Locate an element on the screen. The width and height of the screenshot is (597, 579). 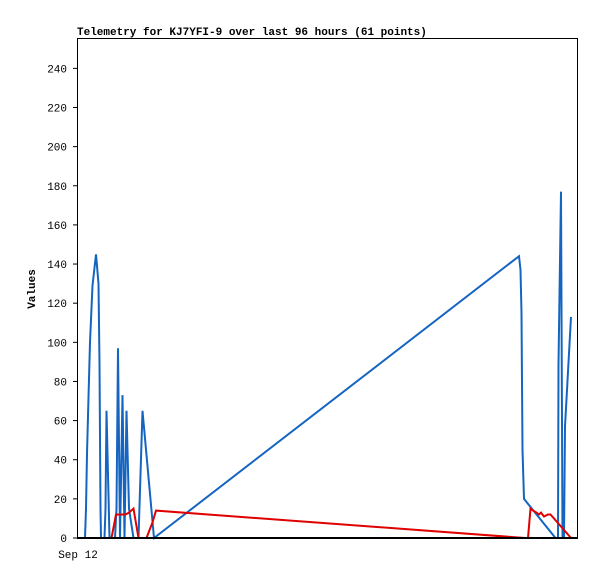
x-tick-label: Sep 12 is located at coordinates (78, 556).